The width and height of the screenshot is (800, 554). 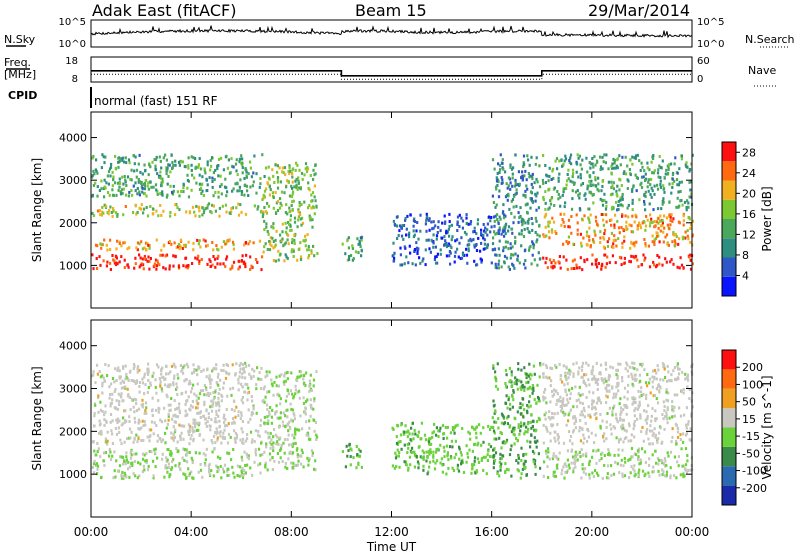 I want to click on nsky-series, so click(x=391, y=32).